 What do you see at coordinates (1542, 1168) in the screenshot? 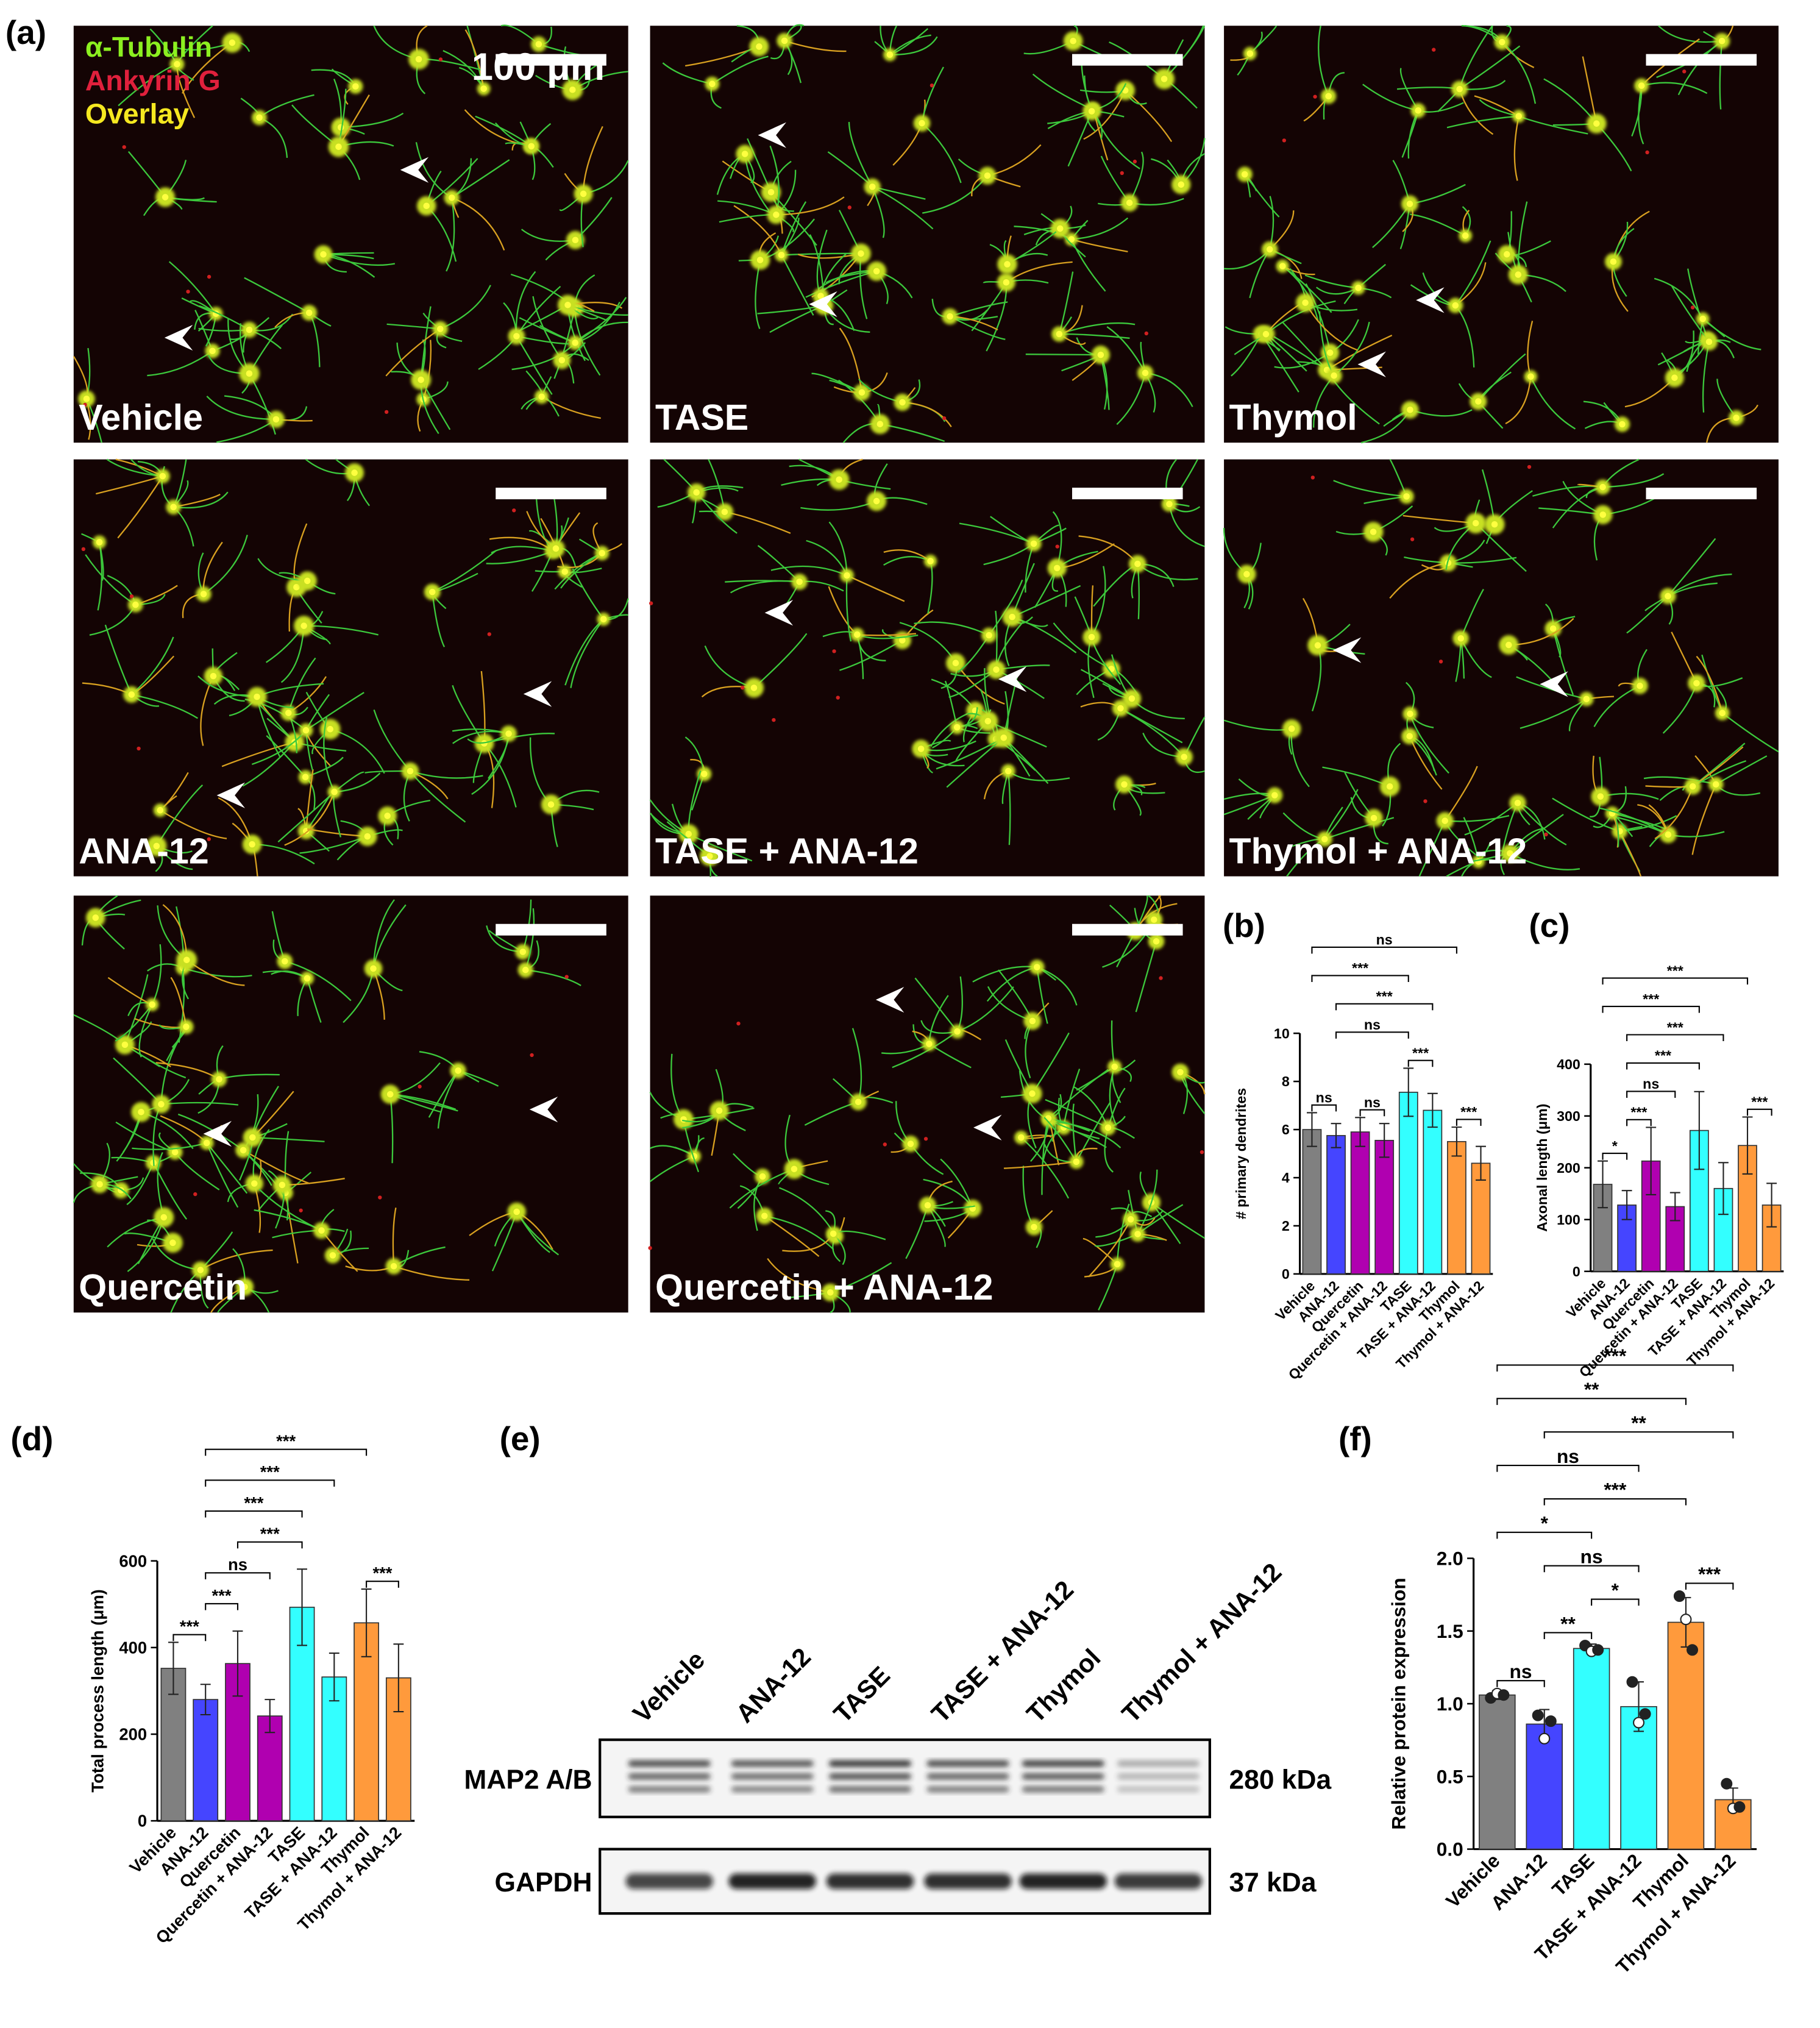
I see `y-axis-label: Axonal length (μm)` at bounding box center [1542, 1168].